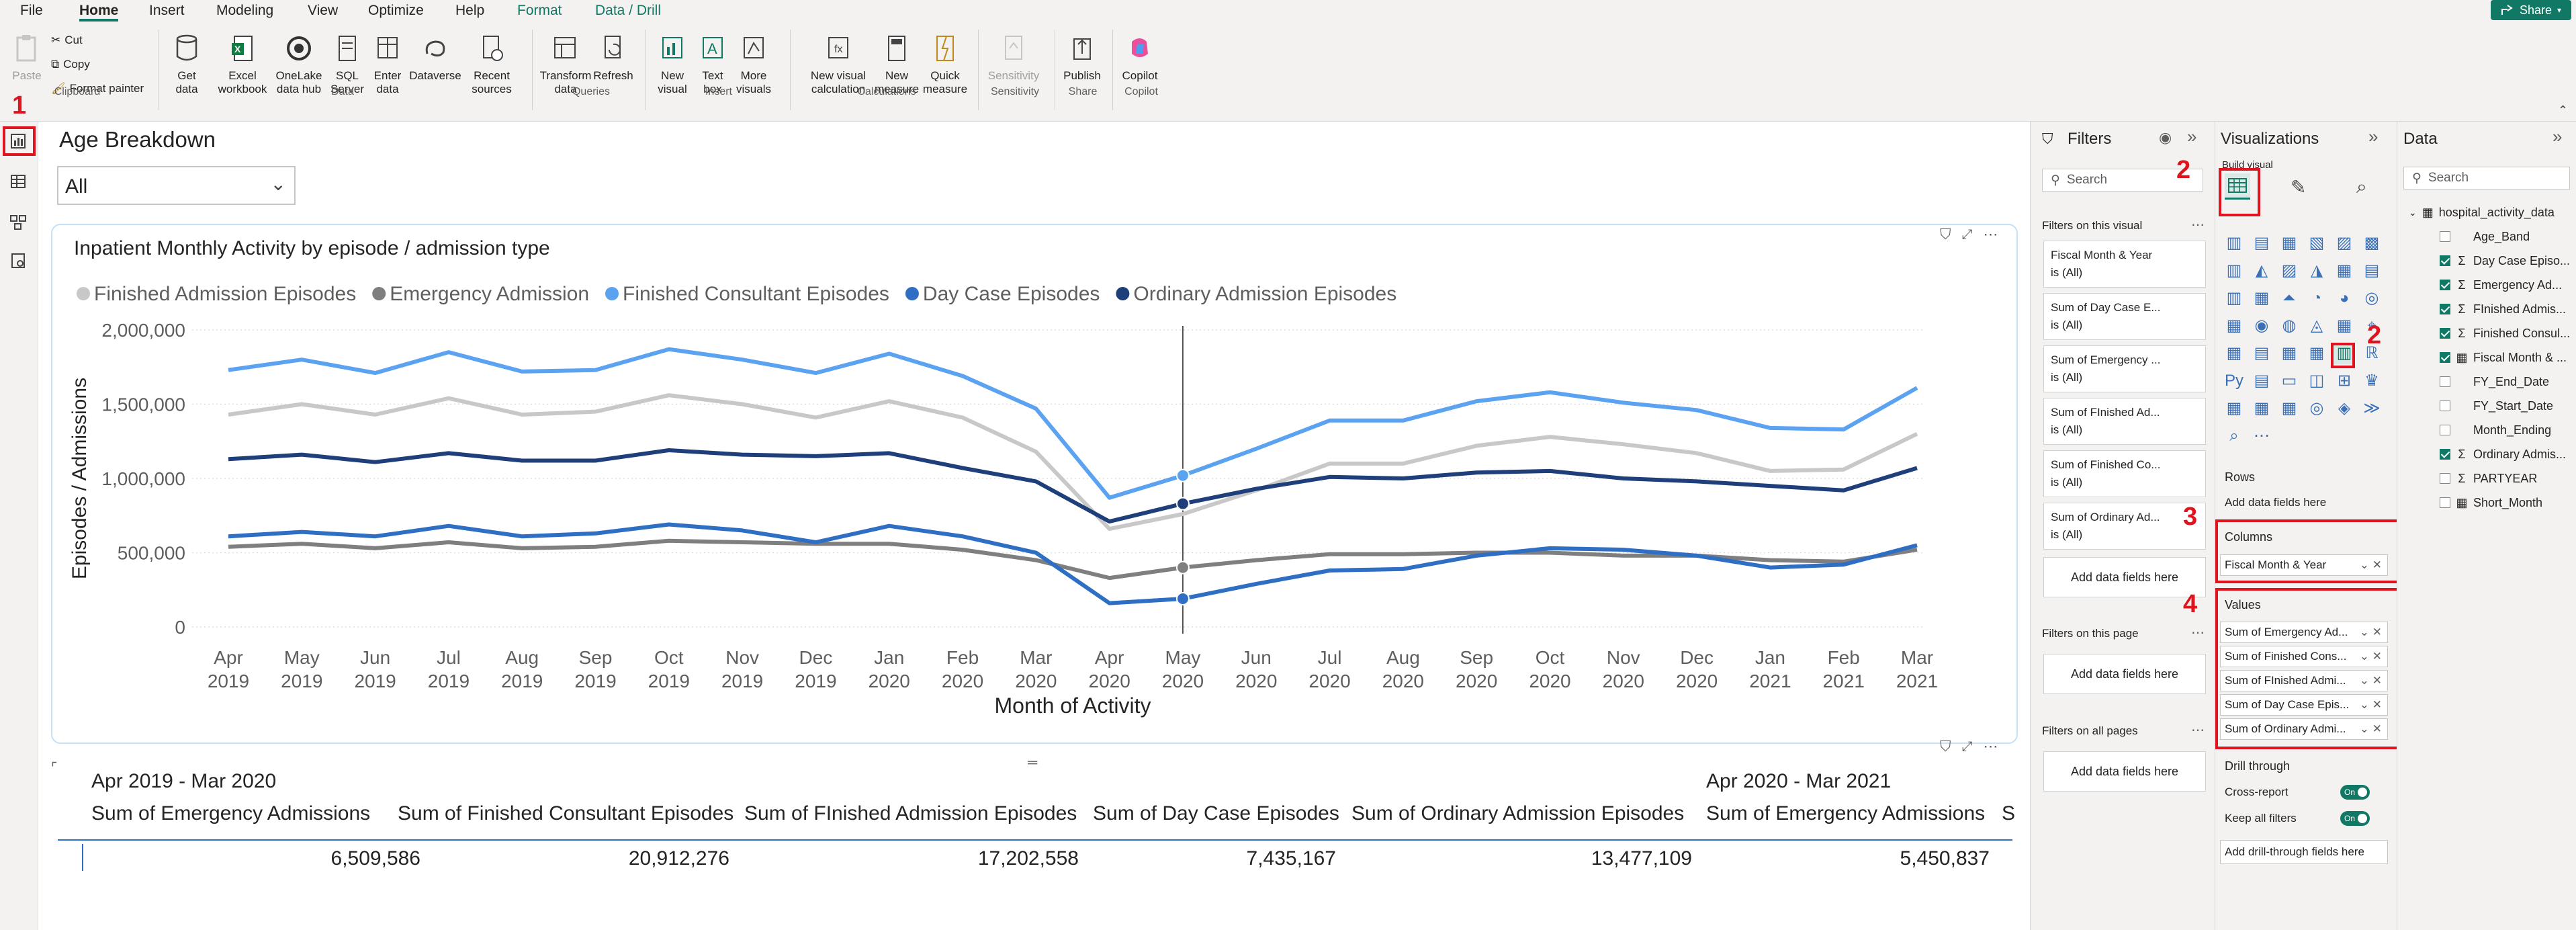  I want to click on filter-icon: ⛉, so click(1945, 746).